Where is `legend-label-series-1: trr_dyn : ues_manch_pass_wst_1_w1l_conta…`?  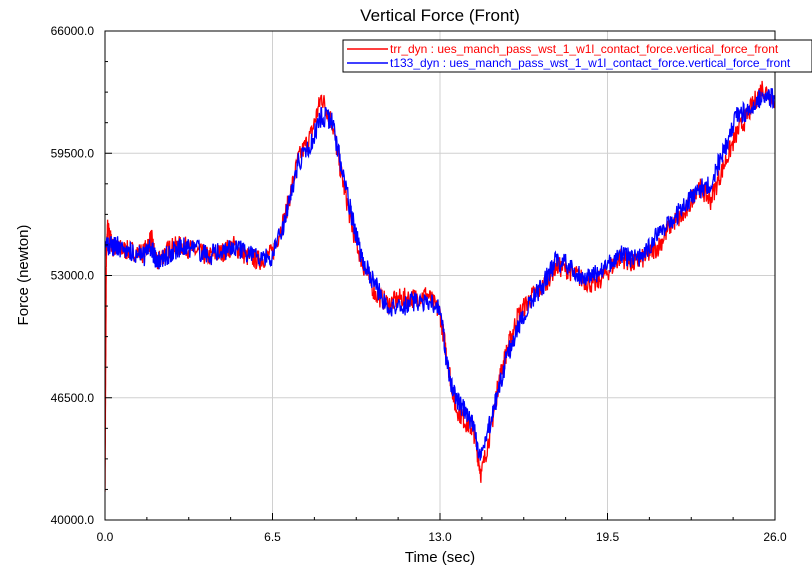 legend-label-series-1: trr_dyn : ues_manch_pass_wst_1_w1l_conta… is located at coordinates (584, 49).